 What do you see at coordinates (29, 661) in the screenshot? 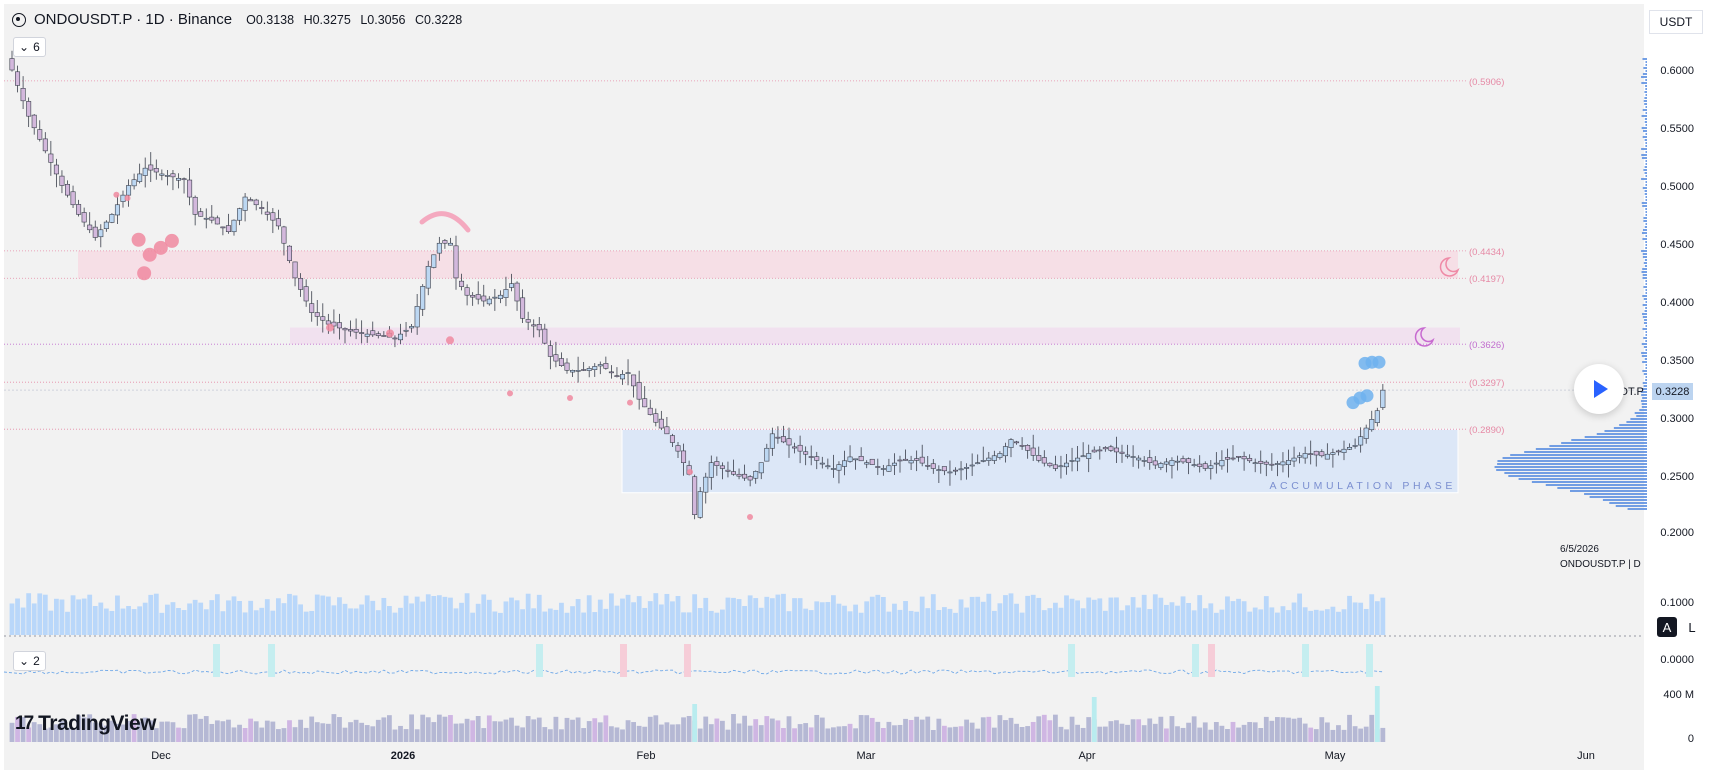
I see `pane-indicator-toggle-button: ⌄ 2` at bounding box center [29, 661].